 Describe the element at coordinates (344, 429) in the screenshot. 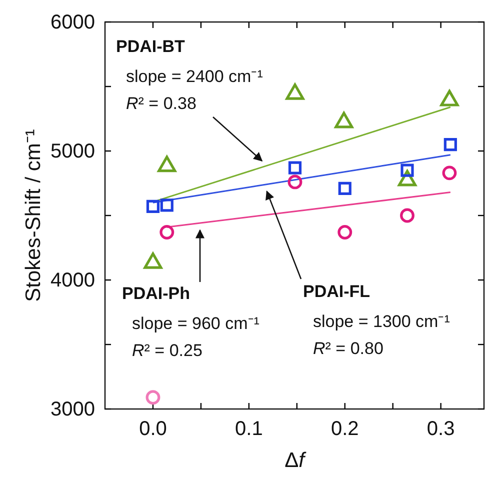

I see `x-tick-label: 0.2` at that location.